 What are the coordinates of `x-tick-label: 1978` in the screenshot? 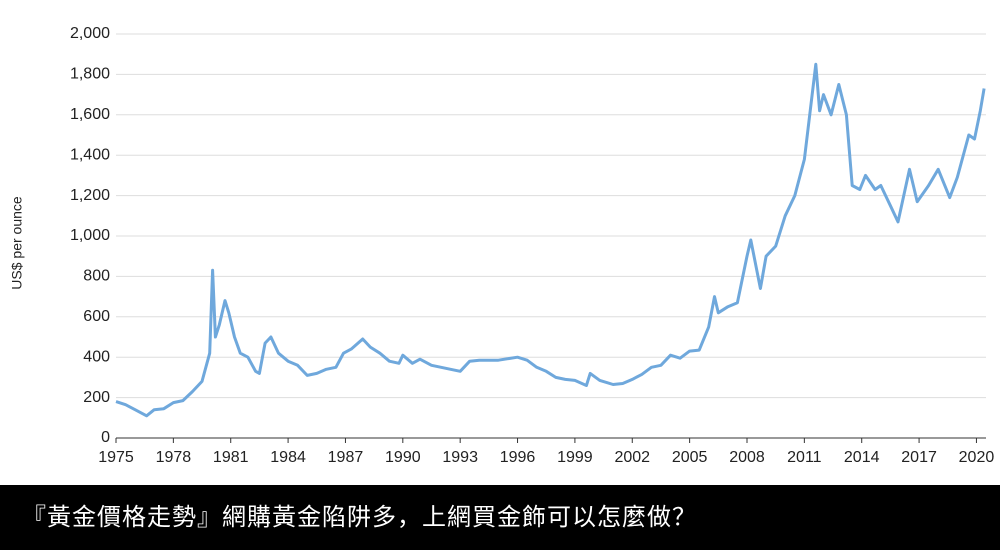 It's located at (174, 457).